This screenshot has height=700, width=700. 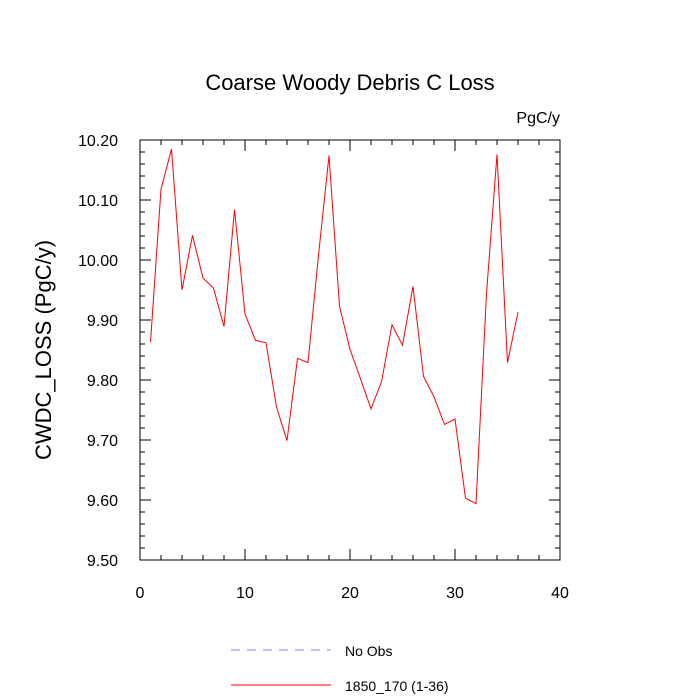 I want to click on x-tick-label: 20, so click(x=350, y=593).